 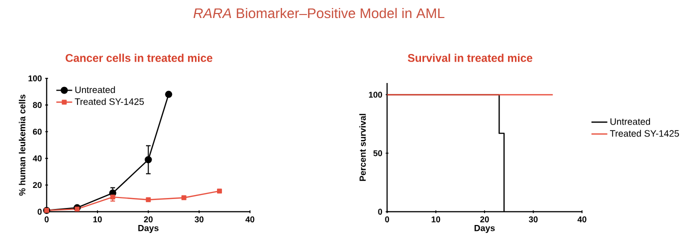 I want to click on y-tick-label: 60, so click(x=37, y=131).